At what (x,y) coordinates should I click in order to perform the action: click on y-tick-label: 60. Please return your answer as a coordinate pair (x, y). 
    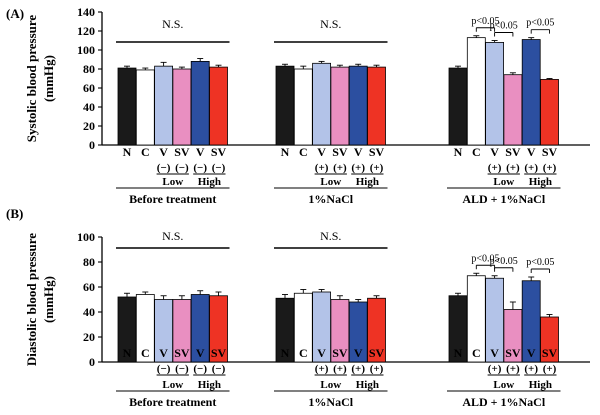
    Looking at the image, I should click on (89, 287).